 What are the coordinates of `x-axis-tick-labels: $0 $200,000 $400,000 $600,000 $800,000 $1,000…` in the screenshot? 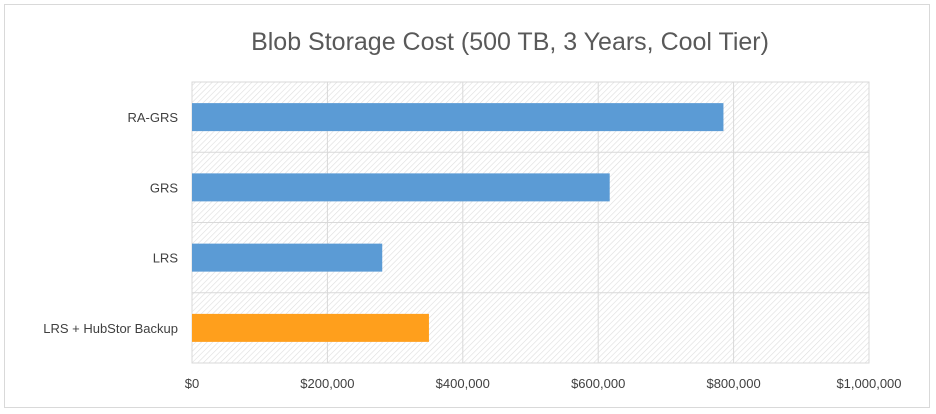 It's located at (543, 383).